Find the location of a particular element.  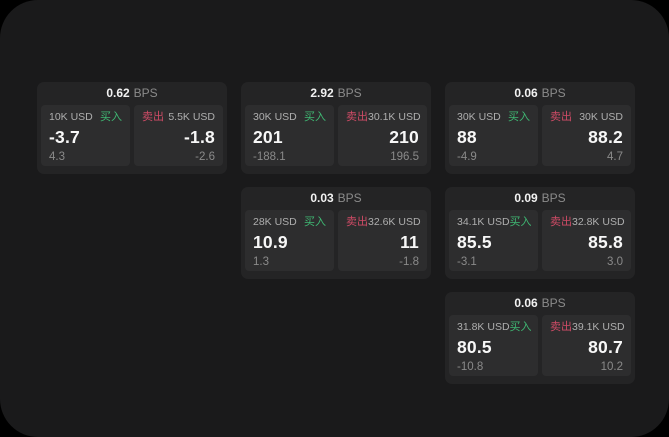

sell-delta: 10.2 is located at coordinates (611, 367).